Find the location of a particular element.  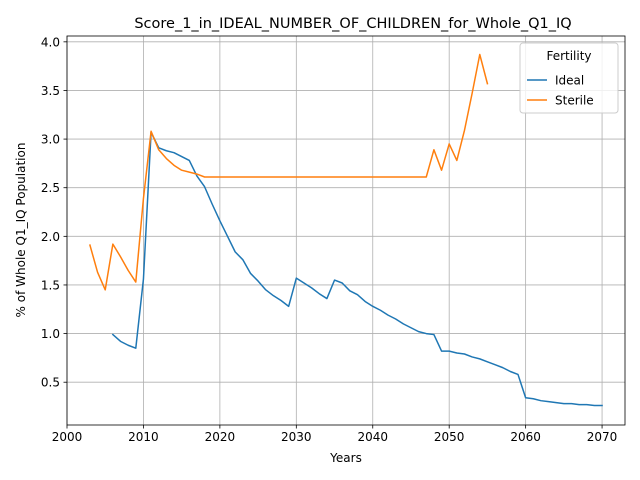

y-axis-label: % of Whole Q1_IQ Population is located at coordinates (21, 230).